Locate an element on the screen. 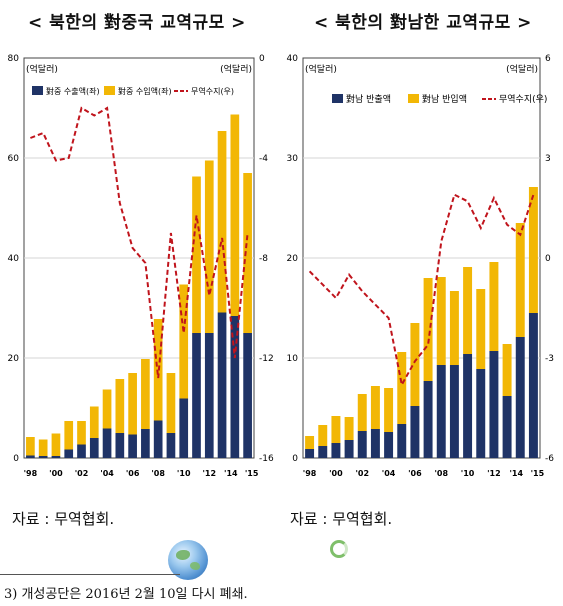 This screenshot has width=563, height=606. y-right-tick-label: -8 is located at coordinates (263, 259).